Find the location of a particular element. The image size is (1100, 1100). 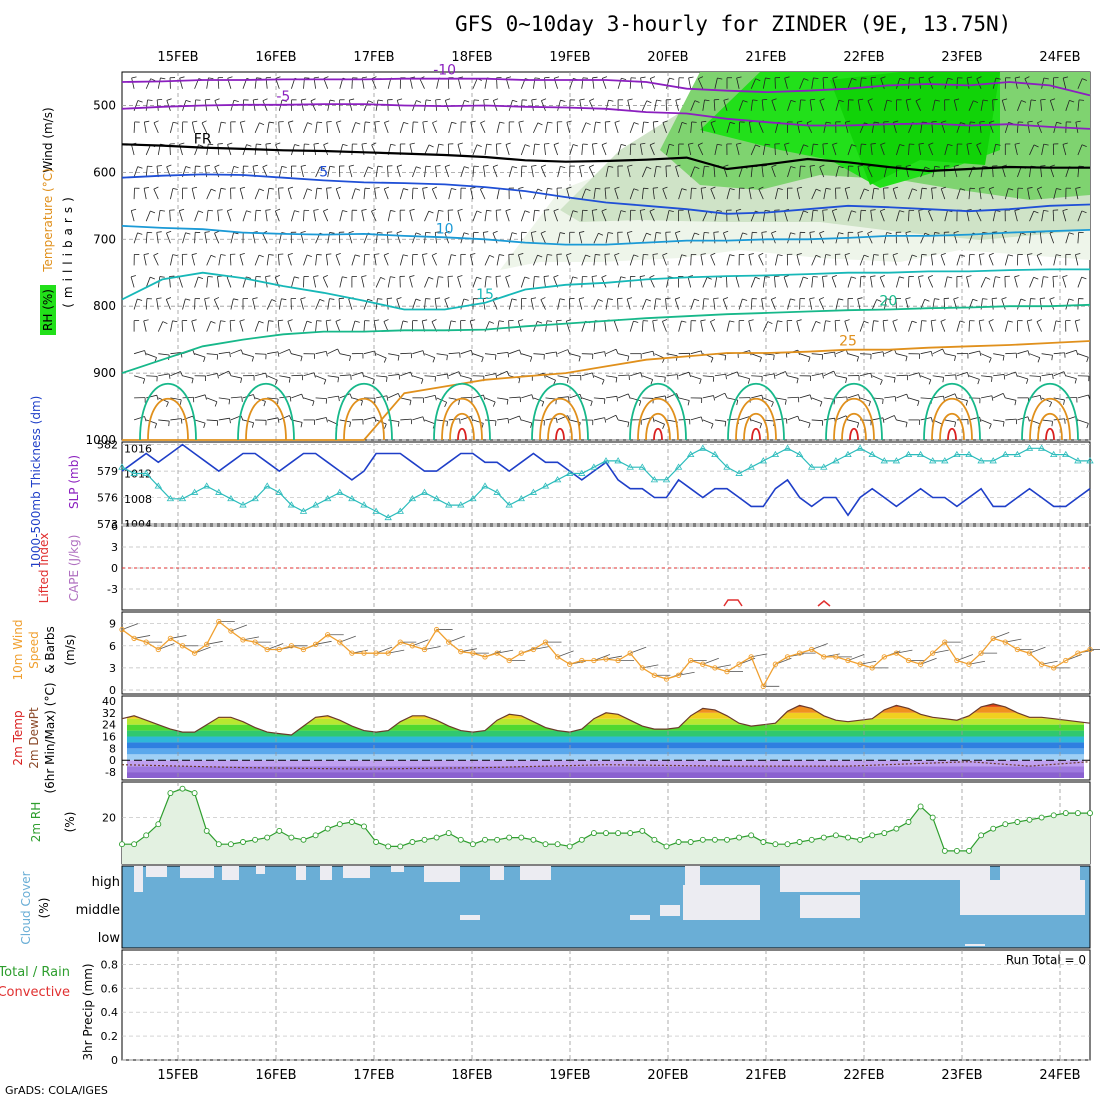

ylabel-cloud-cover: Cloud Cover is located at coordinates (26, 907).